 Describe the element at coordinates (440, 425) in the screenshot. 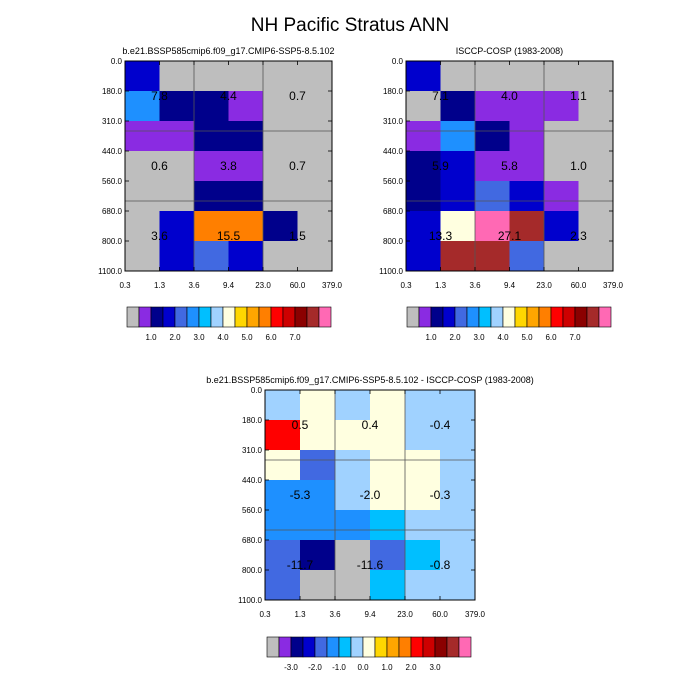

I see `block-value-label: -0.4` at that location.